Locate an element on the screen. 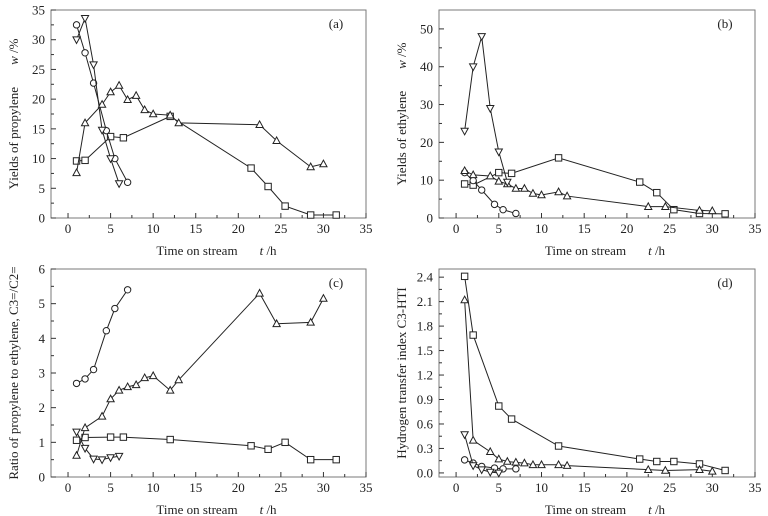  y-tick-label: 50 is located at coordinates (426, 28).